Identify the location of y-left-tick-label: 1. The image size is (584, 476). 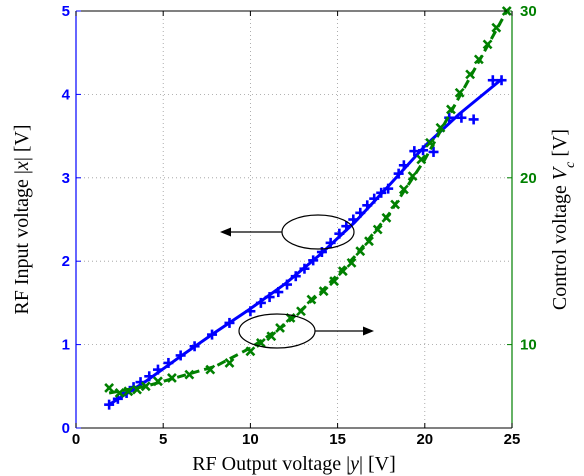
(66, 345).